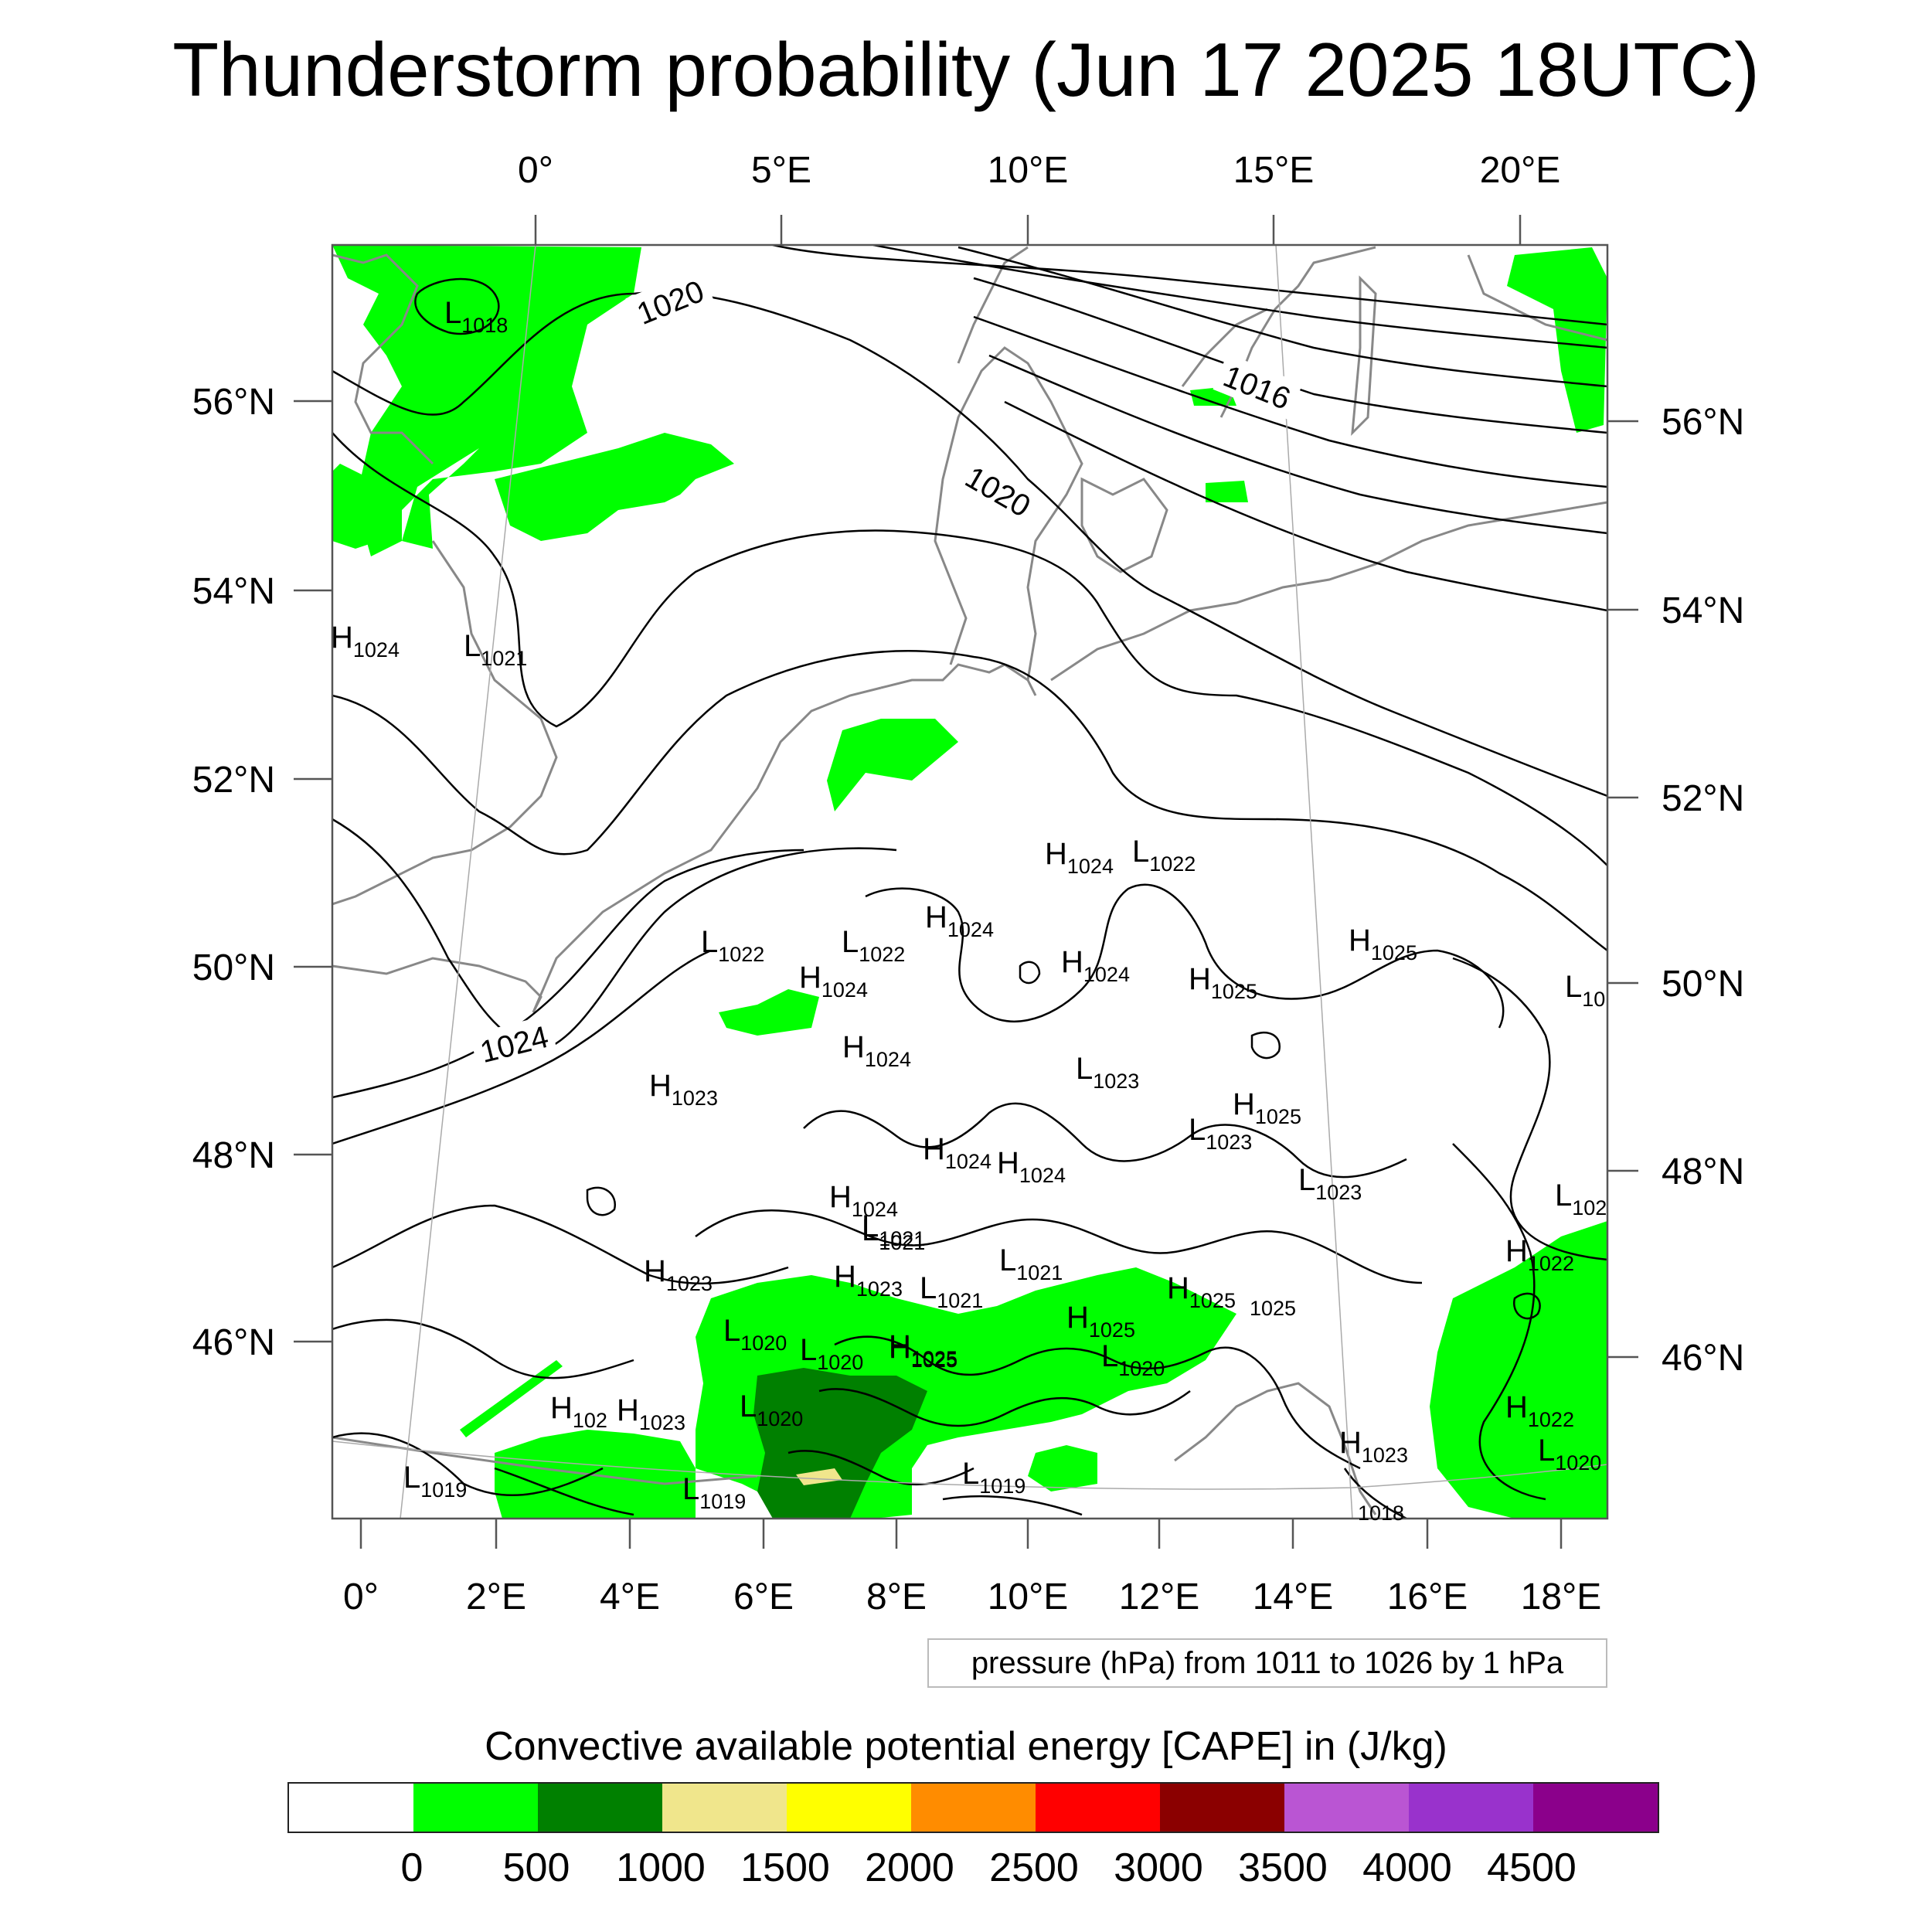 This screenshot has width=1932, height=1932. I want to click on colorbar-labels: 0 500 1000 1500 2000 2500 3000 3500 4000 4500, so click(966, 1870).